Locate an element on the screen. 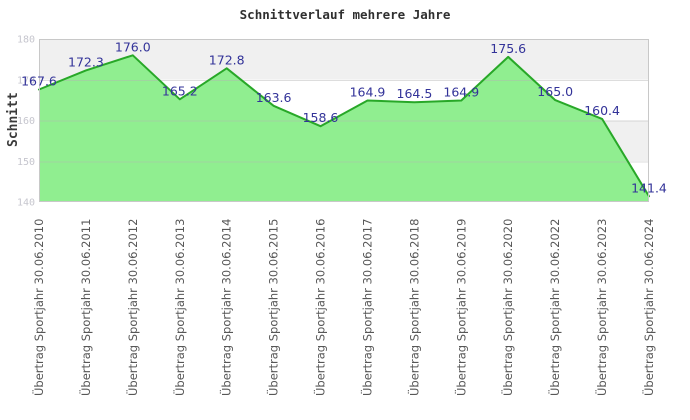 This screenshot has height=420, width=690. y-tick-label: 170 is located at coordinates (26, 80).